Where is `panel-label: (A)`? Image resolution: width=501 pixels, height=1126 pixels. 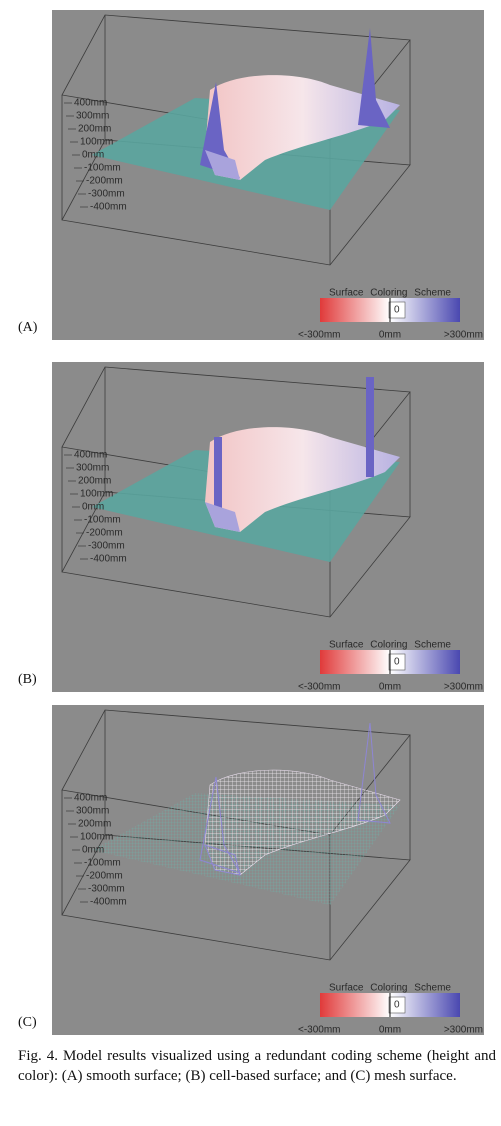 panel-label: (A) is located at coordinates (28, 327).